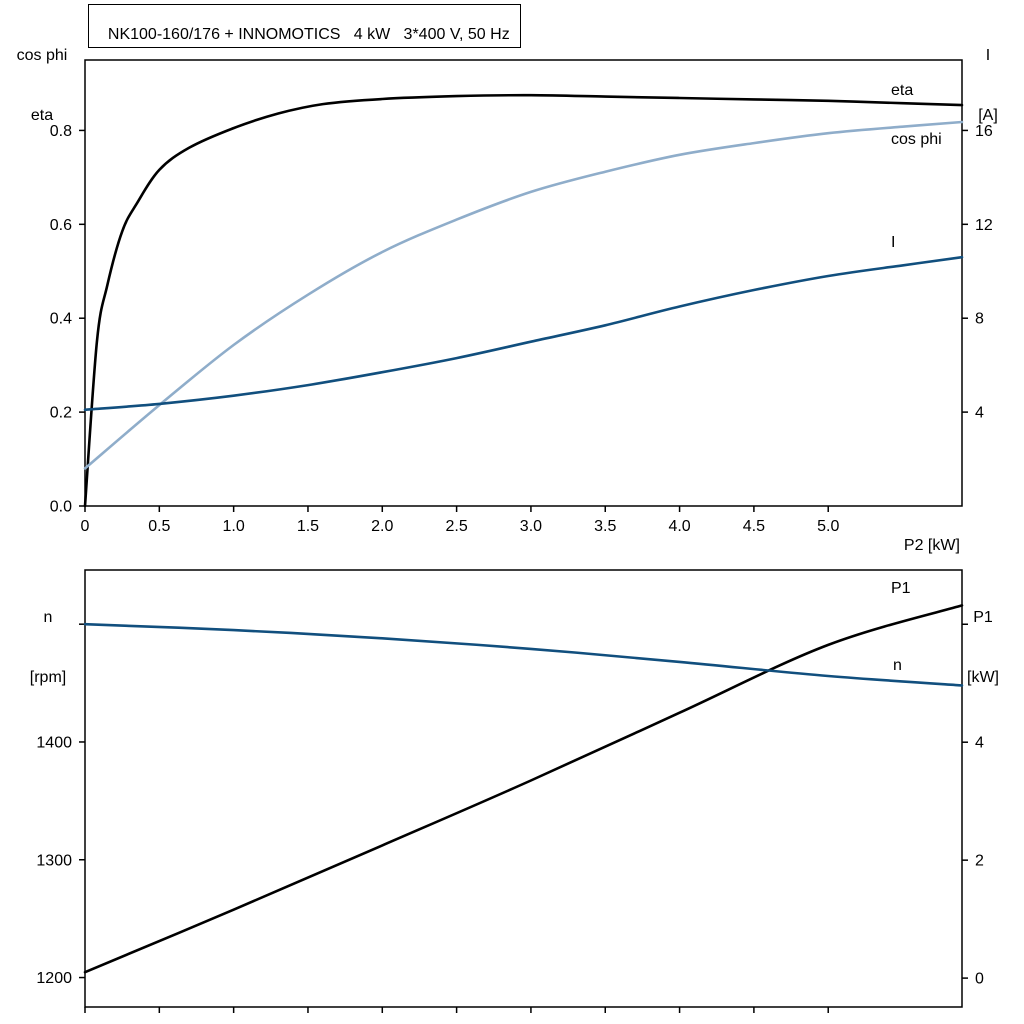 This screenshot has height=1024, width=1024. Describe the element at coordinates (988, 55) in the screenshot. I see `axis-label-current: I` at that location.